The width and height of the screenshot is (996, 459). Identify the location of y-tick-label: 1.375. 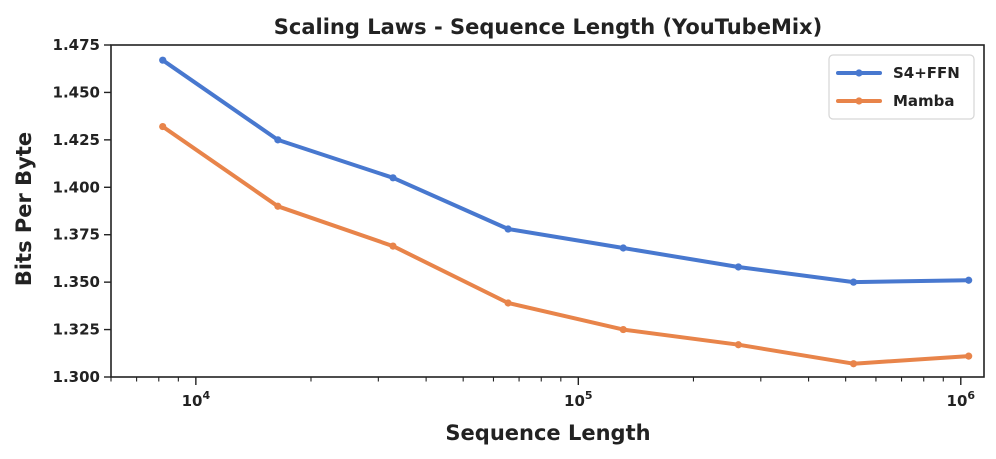
(76, 235).